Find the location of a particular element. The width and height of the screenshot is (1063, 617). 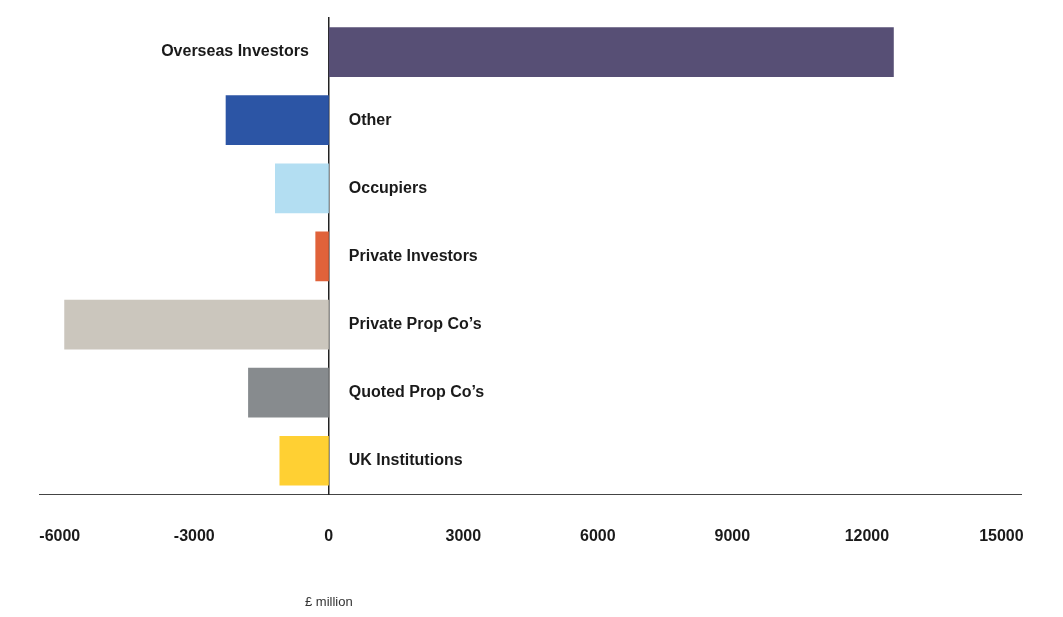

x-tick-label: 9000 is located at coordinates (732, 535).